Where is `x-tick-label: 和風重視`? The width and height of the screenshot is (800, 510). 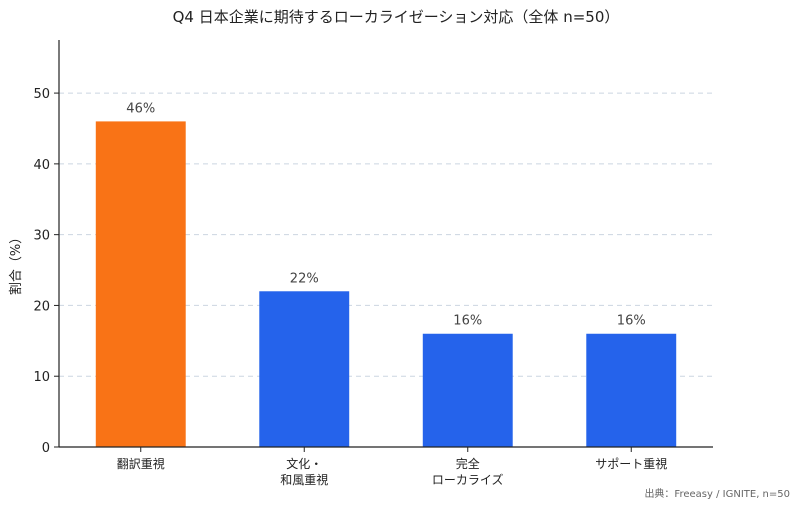 x-tick-label: 和風重視 is located at coordinates (304, 479).